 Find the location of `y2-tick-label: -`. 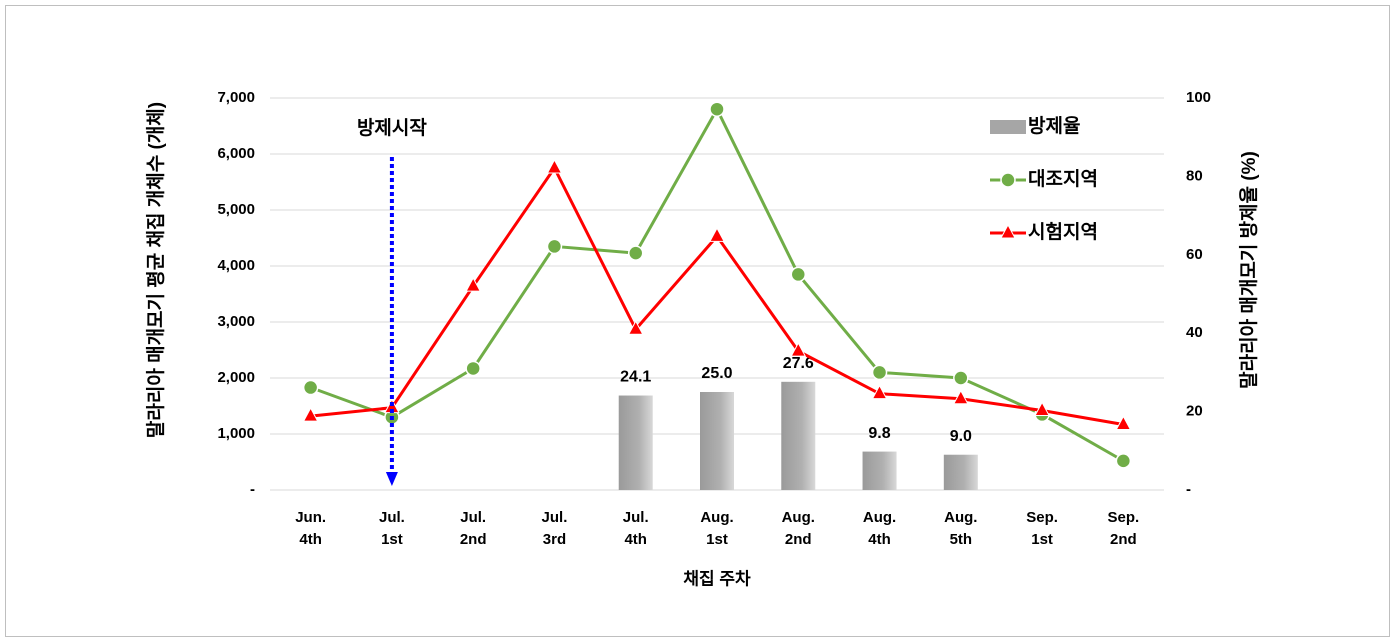

y2-tick-label: - is located at coordinates (1188, 489).